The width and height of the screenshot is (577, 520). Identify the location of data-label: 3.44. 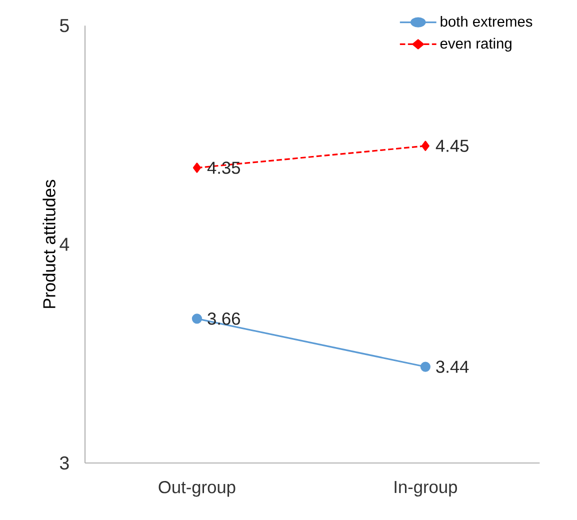
(452, 366).